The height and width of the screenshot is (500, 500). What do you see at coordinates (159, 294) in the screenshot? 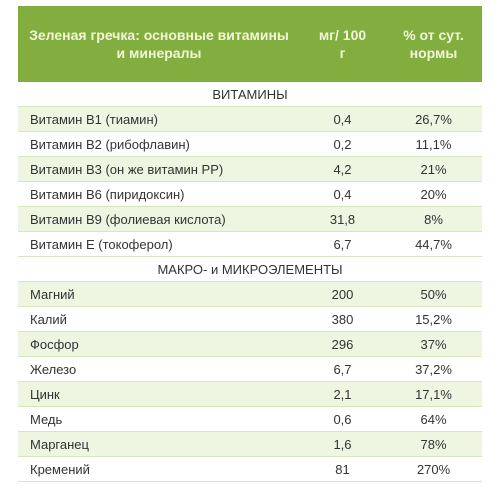
I see `nutrient-name: Магний` at bounding box center [159, 294].